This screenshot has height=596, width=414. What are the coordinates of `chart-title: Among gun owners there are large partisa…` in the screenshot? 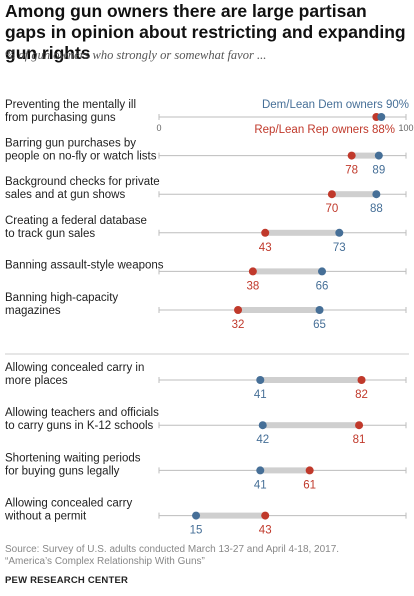 It's located at (205, 32).